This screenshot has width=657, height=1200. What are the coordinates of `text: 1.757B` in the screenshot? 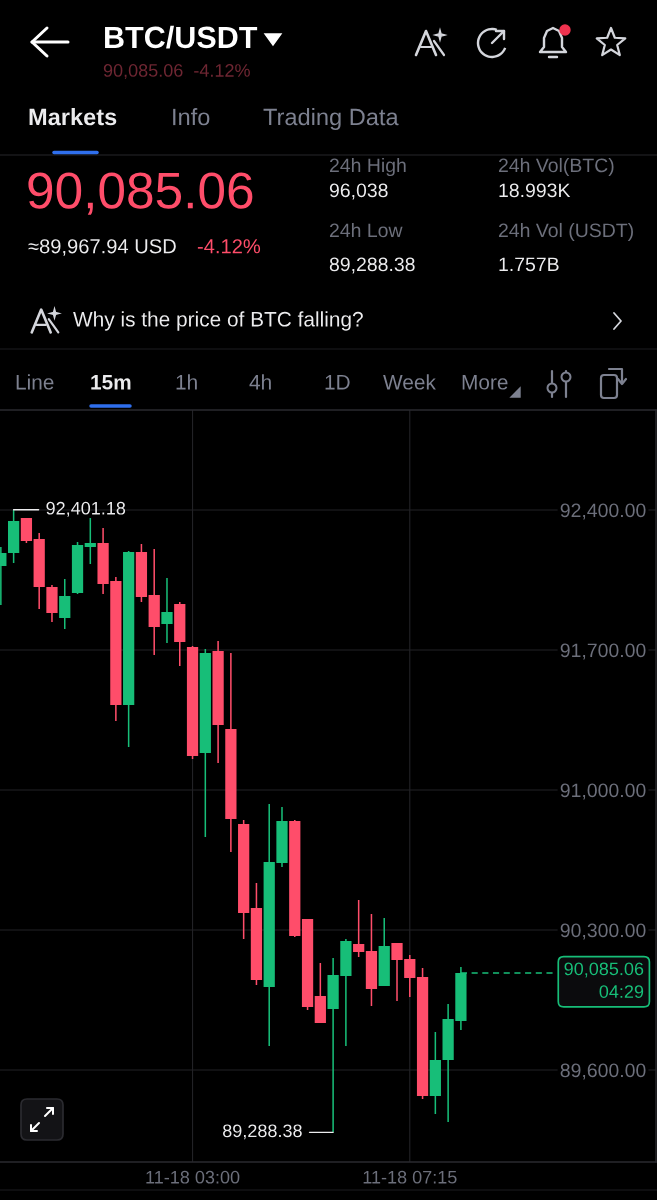 It's located at (529, 264).